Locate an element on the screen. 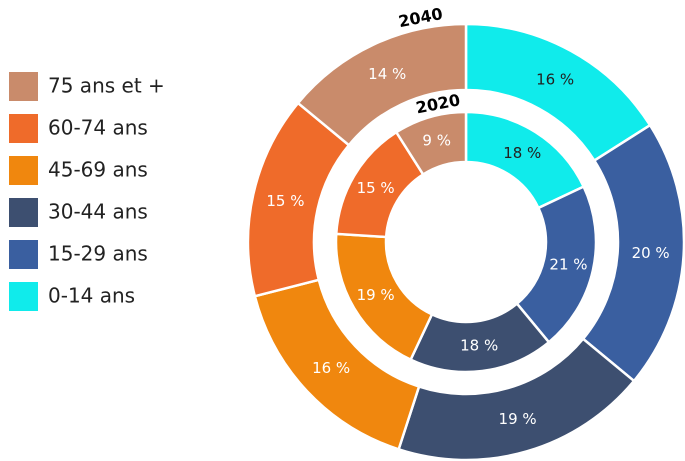  legend-label: 15-29 ans is located at coordinates (98, 254).